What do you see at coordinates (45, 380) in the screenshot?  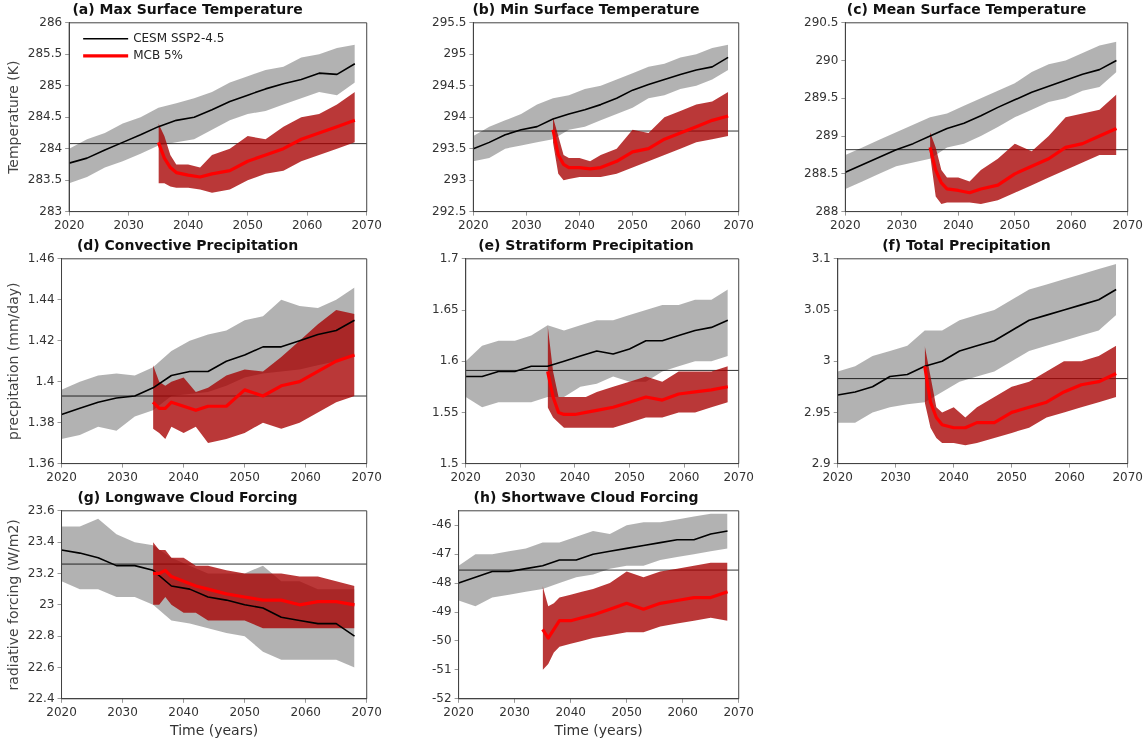 I see `y-tick-label: 1.4` at bounding box center [45, 380].